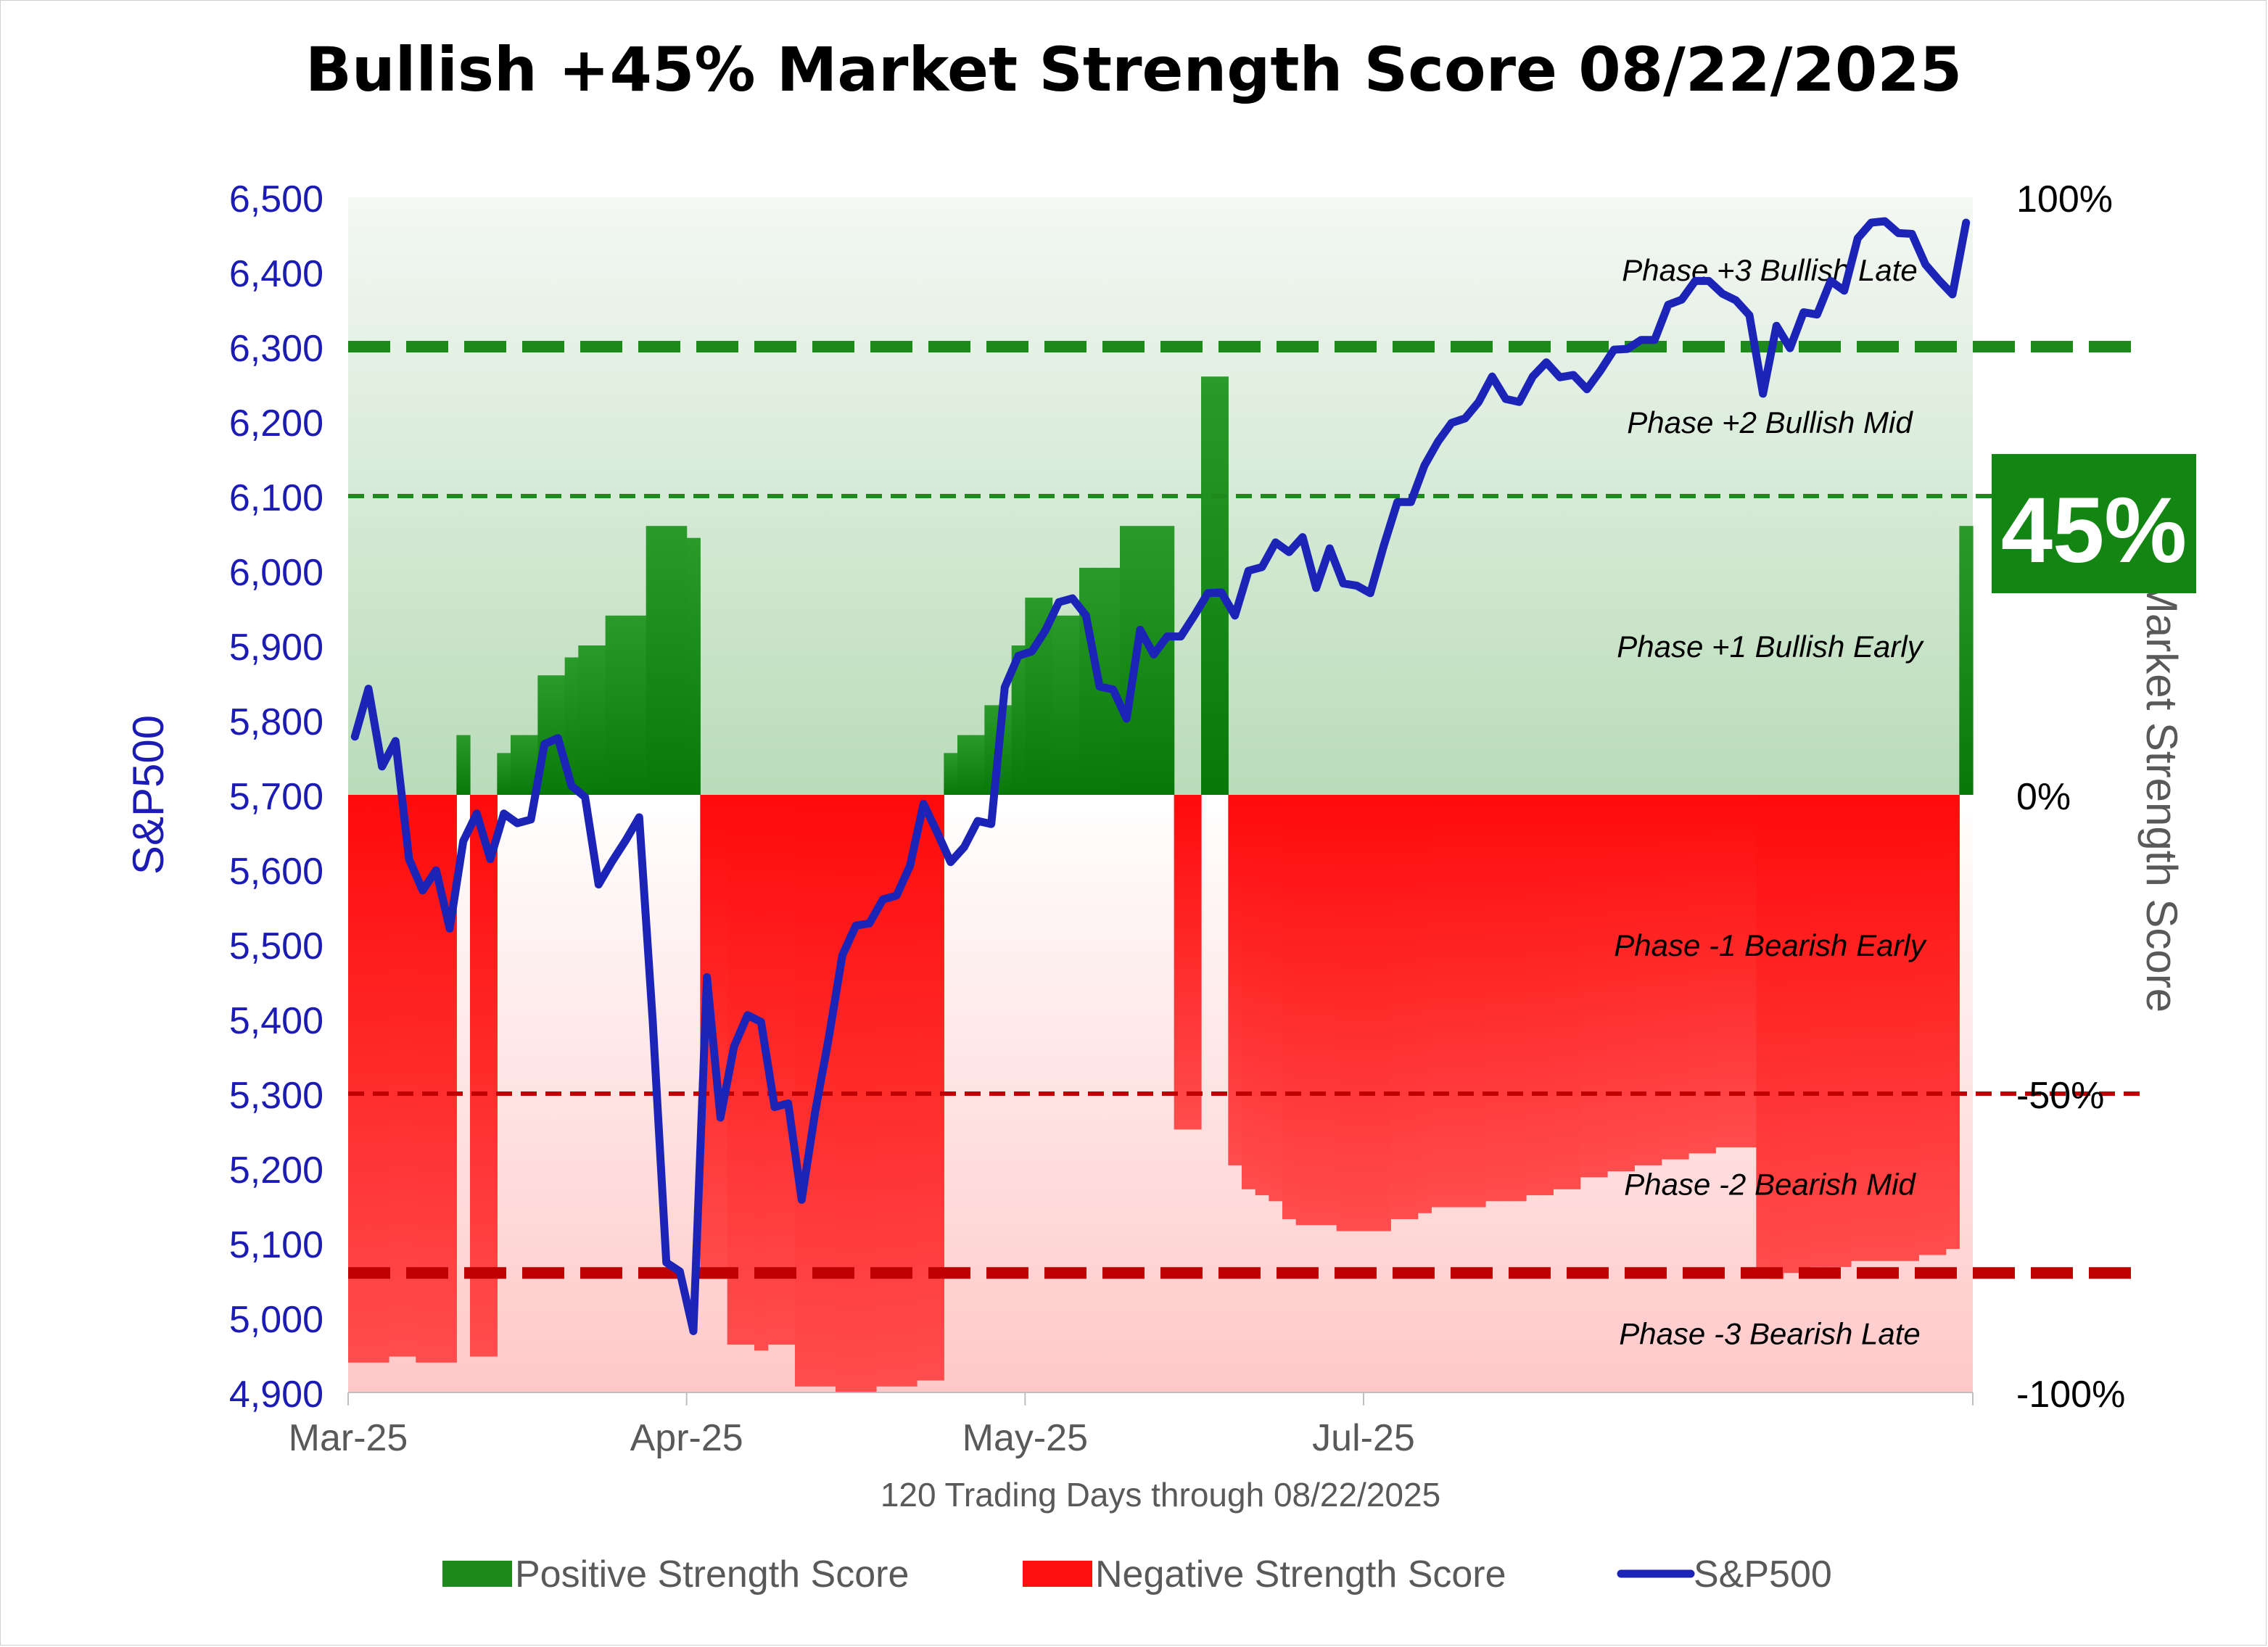  What do you see at coordinates (276, 1320) in the screenshot?
I see `y-left-tick-label: 5,000` at bounding box center [276, 1320].